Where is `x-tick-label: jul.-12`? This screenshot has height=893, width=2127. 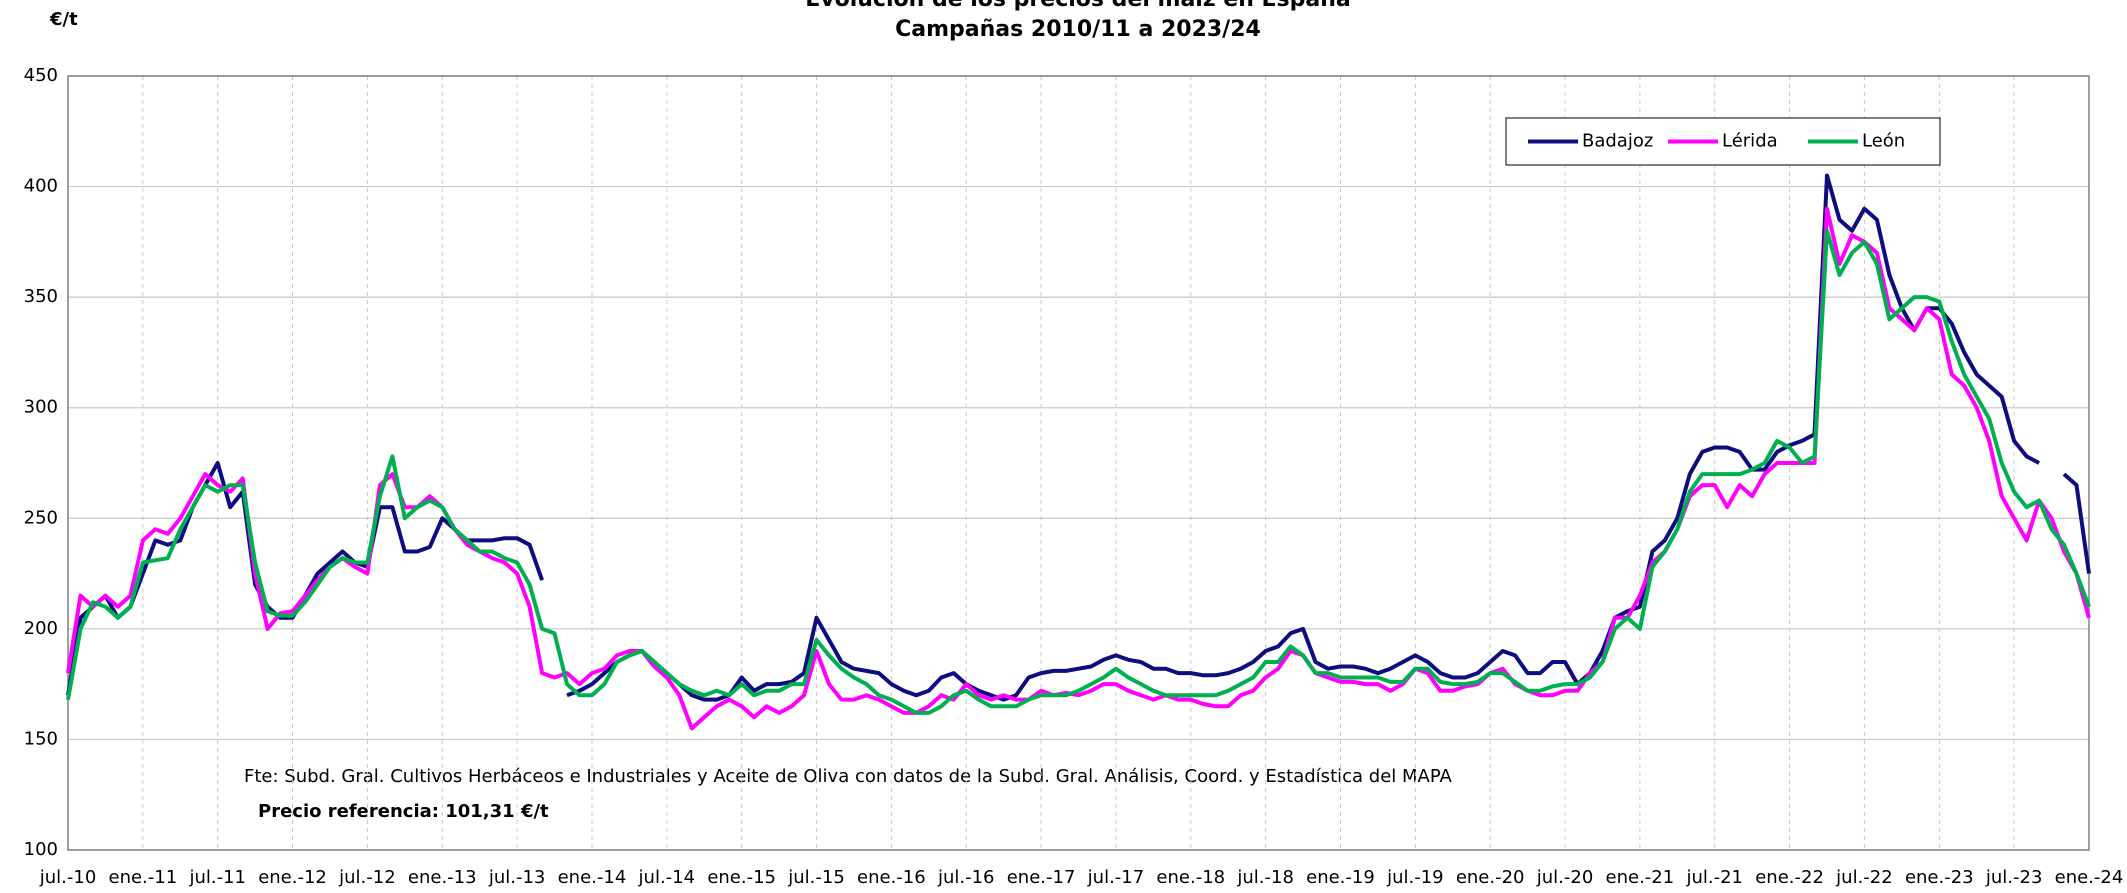 x-tick-label: jul.-12 is located at coordinates (367, 877).